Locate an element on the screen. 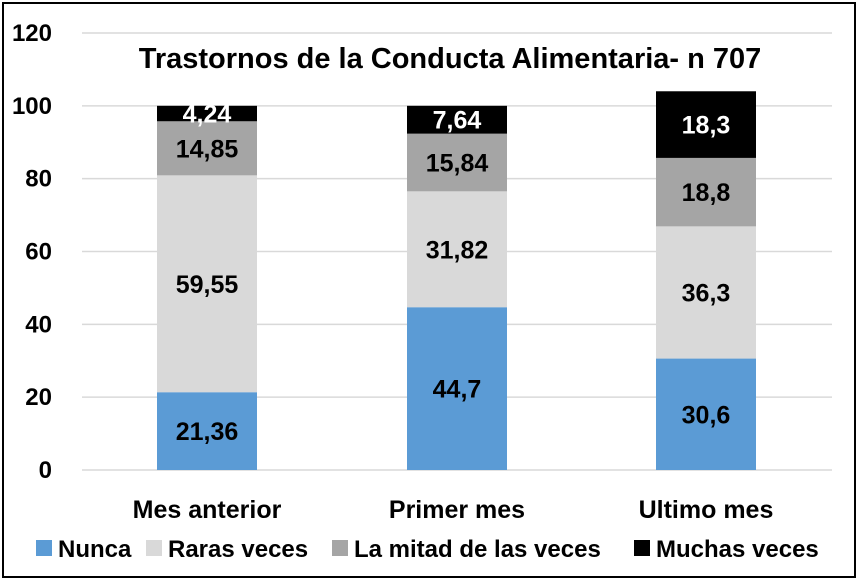  data-label: 31,82 is located at coordinates (457, 250).